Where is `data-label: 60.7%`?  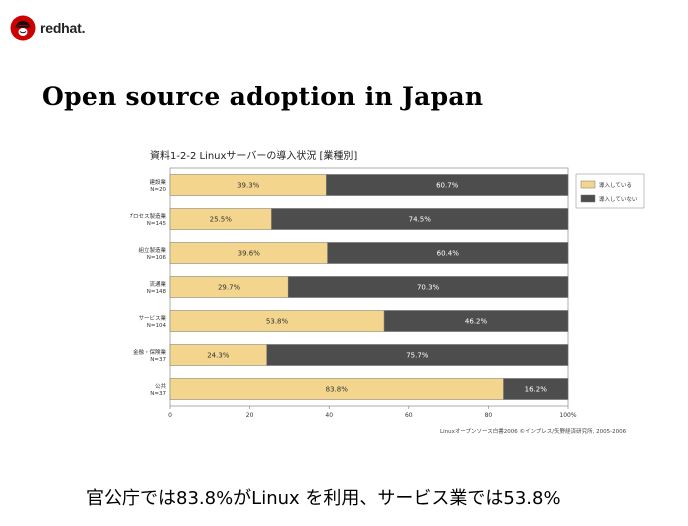
data-label: 60.7% is located at coordinates (447, 186).